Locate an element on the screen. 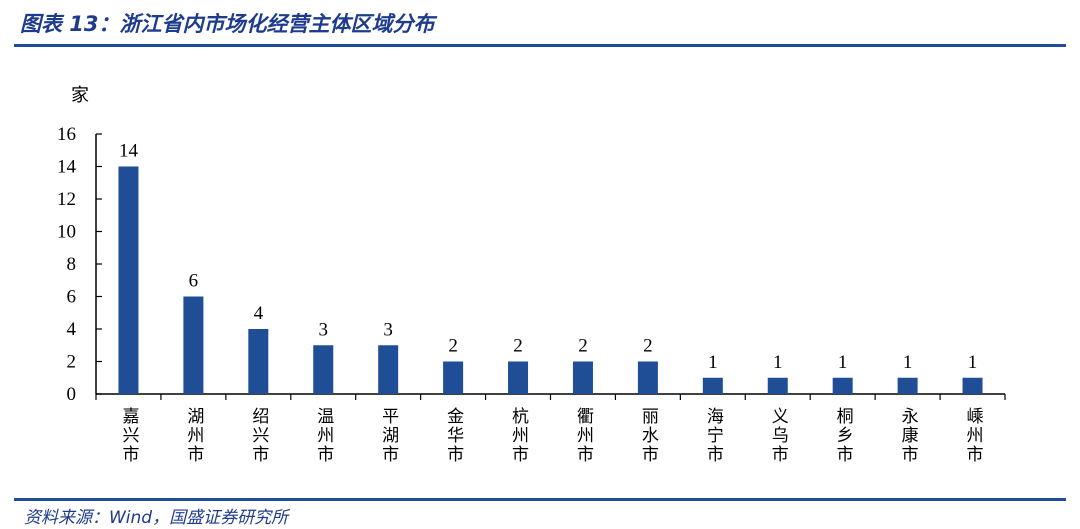 The image size is (1080, 529). y-tick-label: 14 is located at coordinates (67, 167).